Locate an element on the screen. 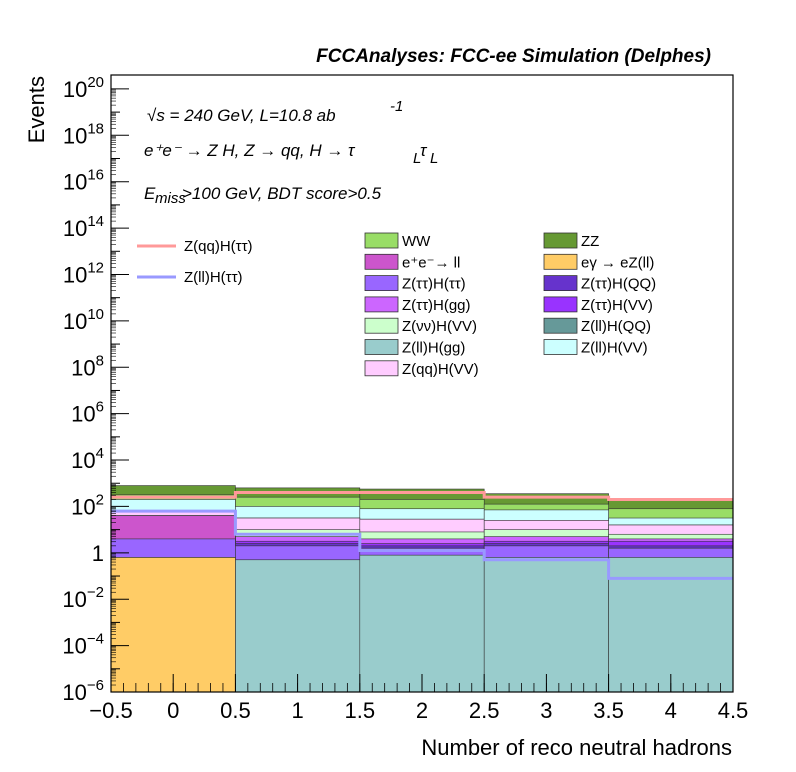  x-tick-label: 3 is located at coordinates (546, 710).